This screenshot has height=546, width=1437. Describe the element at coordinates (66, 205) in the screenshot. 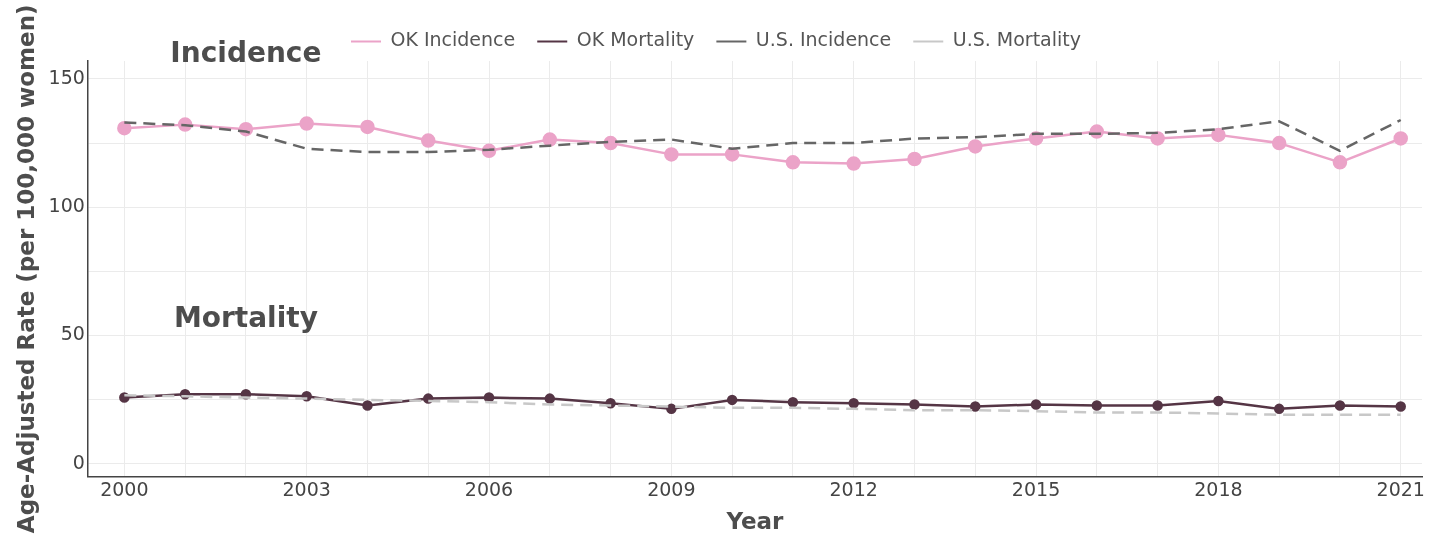

I see `y-tick-label: 100` at that location.